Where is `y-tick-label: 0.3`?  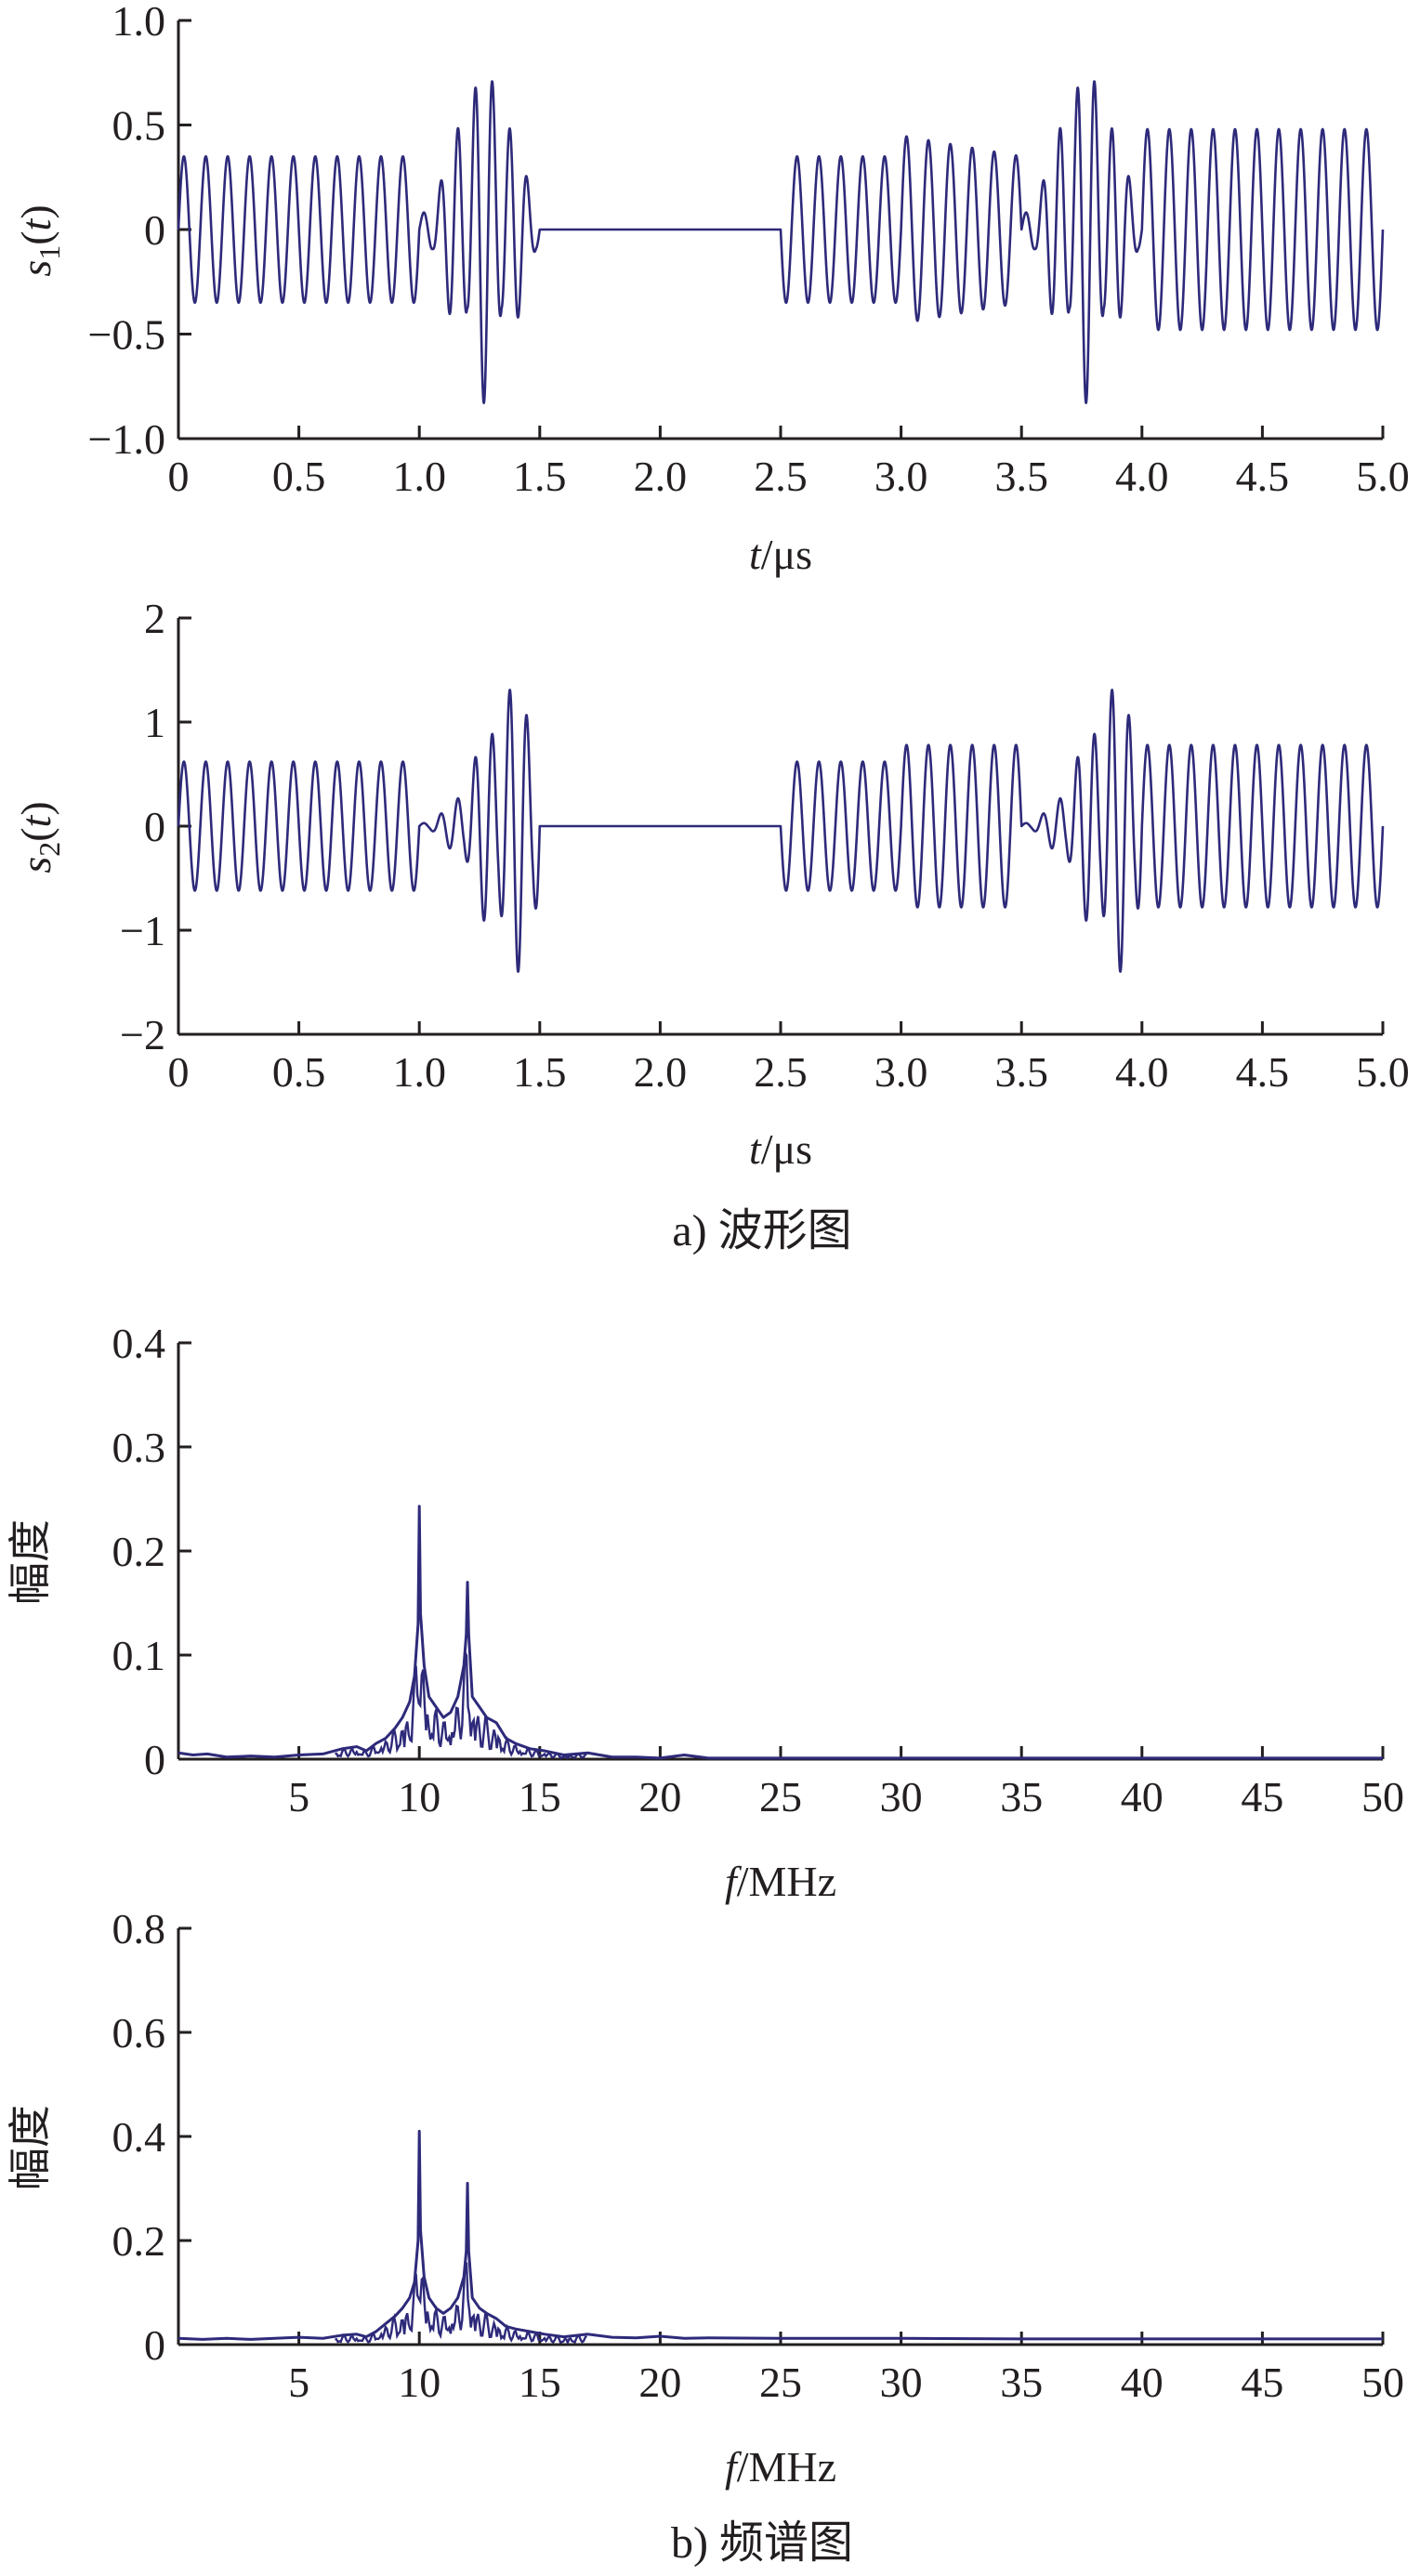 y-tick-label: 0.3 is located at coordinates (139, 1447).